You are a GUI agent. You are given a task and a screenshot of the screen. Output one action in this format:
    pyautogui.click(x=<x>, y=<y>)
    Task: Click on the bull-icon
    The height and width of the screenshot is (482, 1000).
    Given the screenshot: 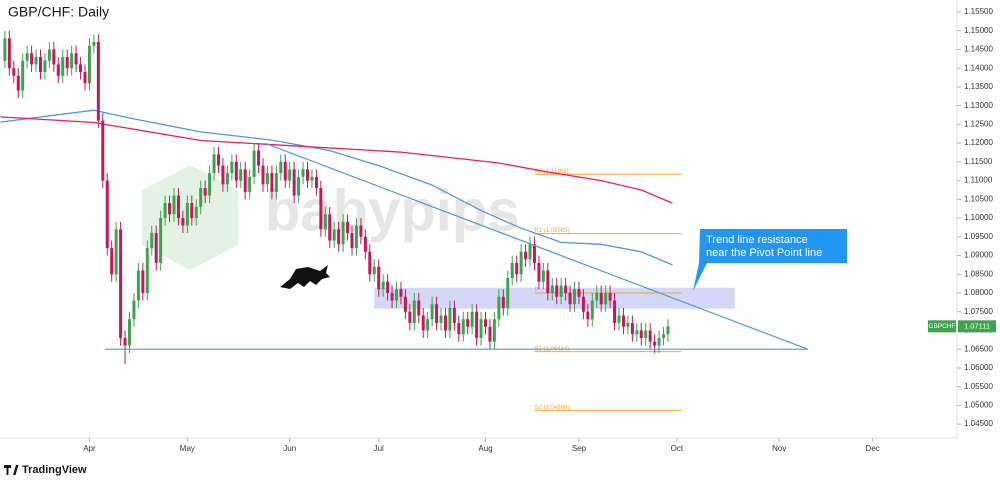 What is the action you would take?
    pyautogui.click(x=305, y=277)
    